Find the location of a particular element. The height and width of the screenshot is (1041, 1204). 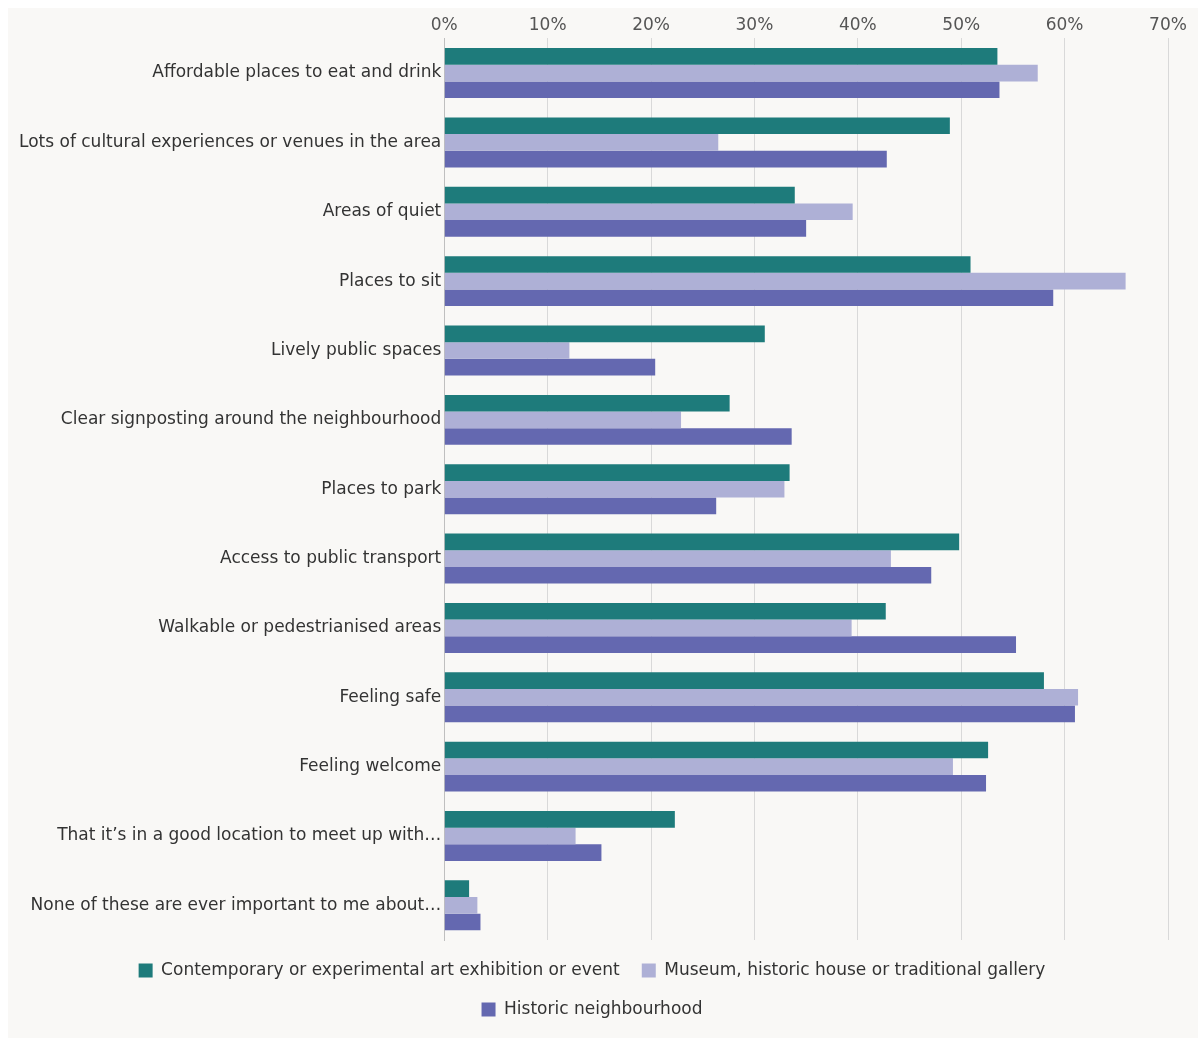

x-tick-label: 20% is located at coordinates (651, 23).